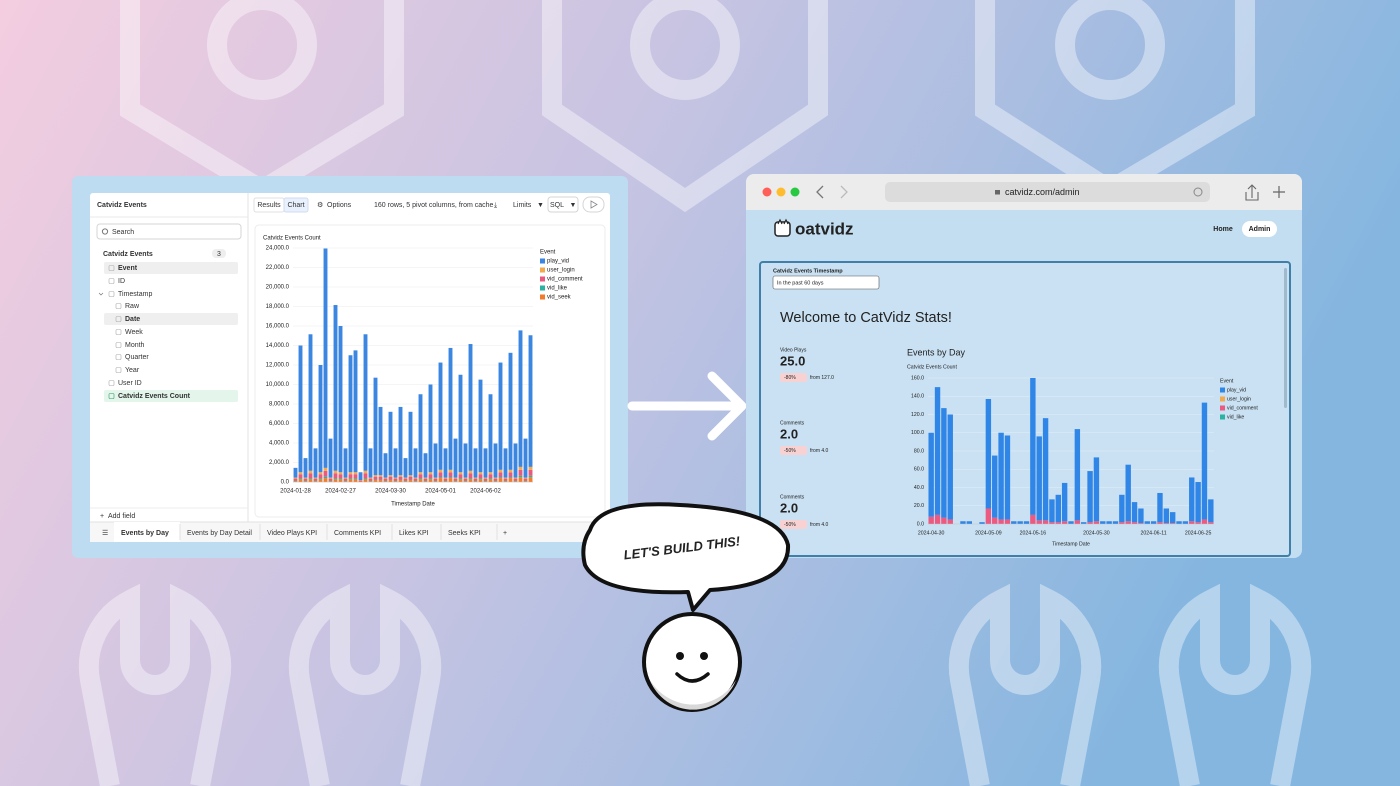 The image size is (1400, 786). Describe the element at coordinates (135, 294) in the screenshot. I see `field-name: Timestamp` at that location.